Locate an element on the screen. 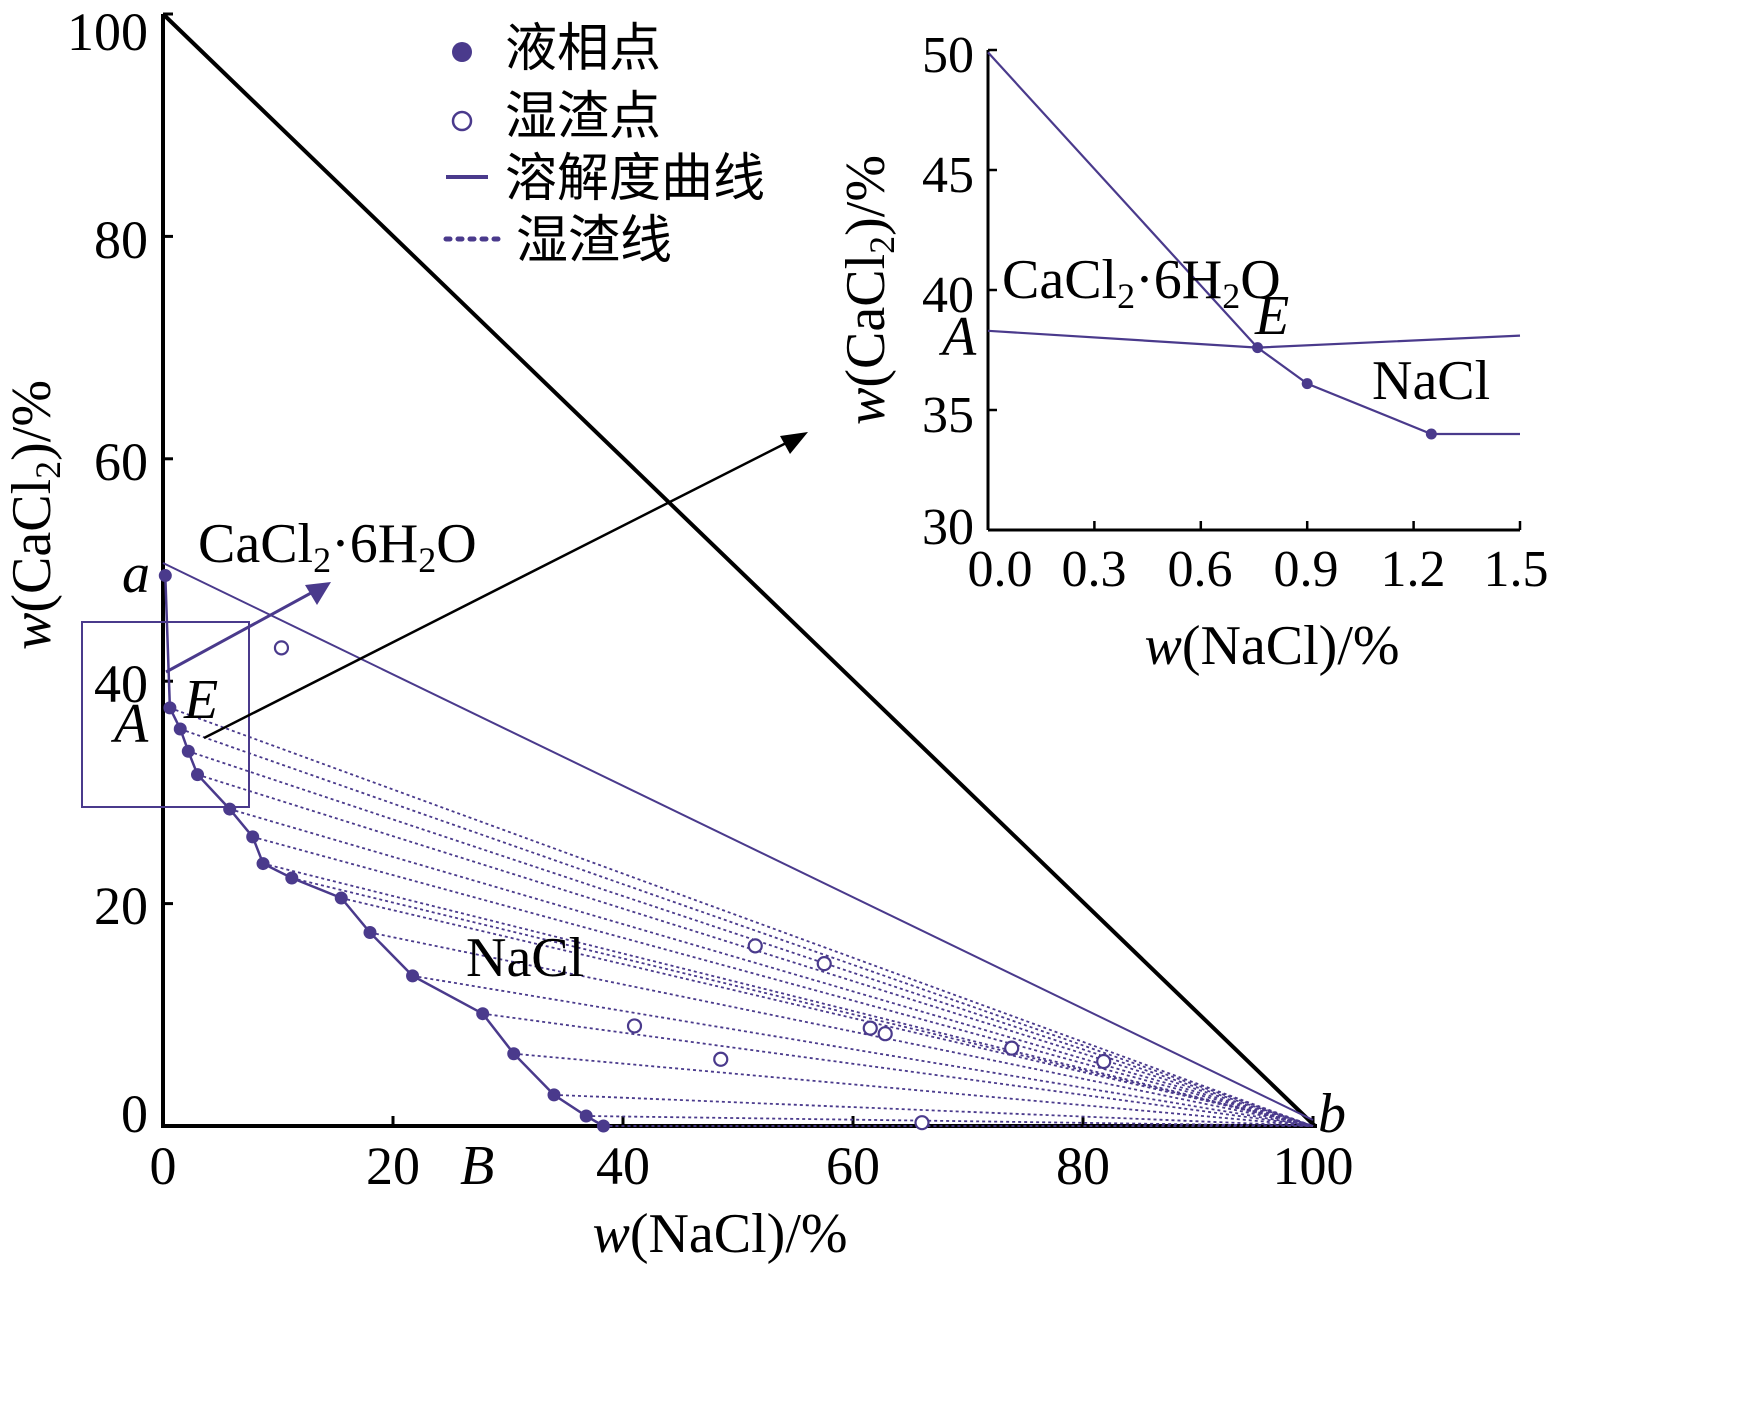 The width and height of the screenshot is (1755, 1417). inset-y-title-a: (CaCl is located at coordinates (866, 321).